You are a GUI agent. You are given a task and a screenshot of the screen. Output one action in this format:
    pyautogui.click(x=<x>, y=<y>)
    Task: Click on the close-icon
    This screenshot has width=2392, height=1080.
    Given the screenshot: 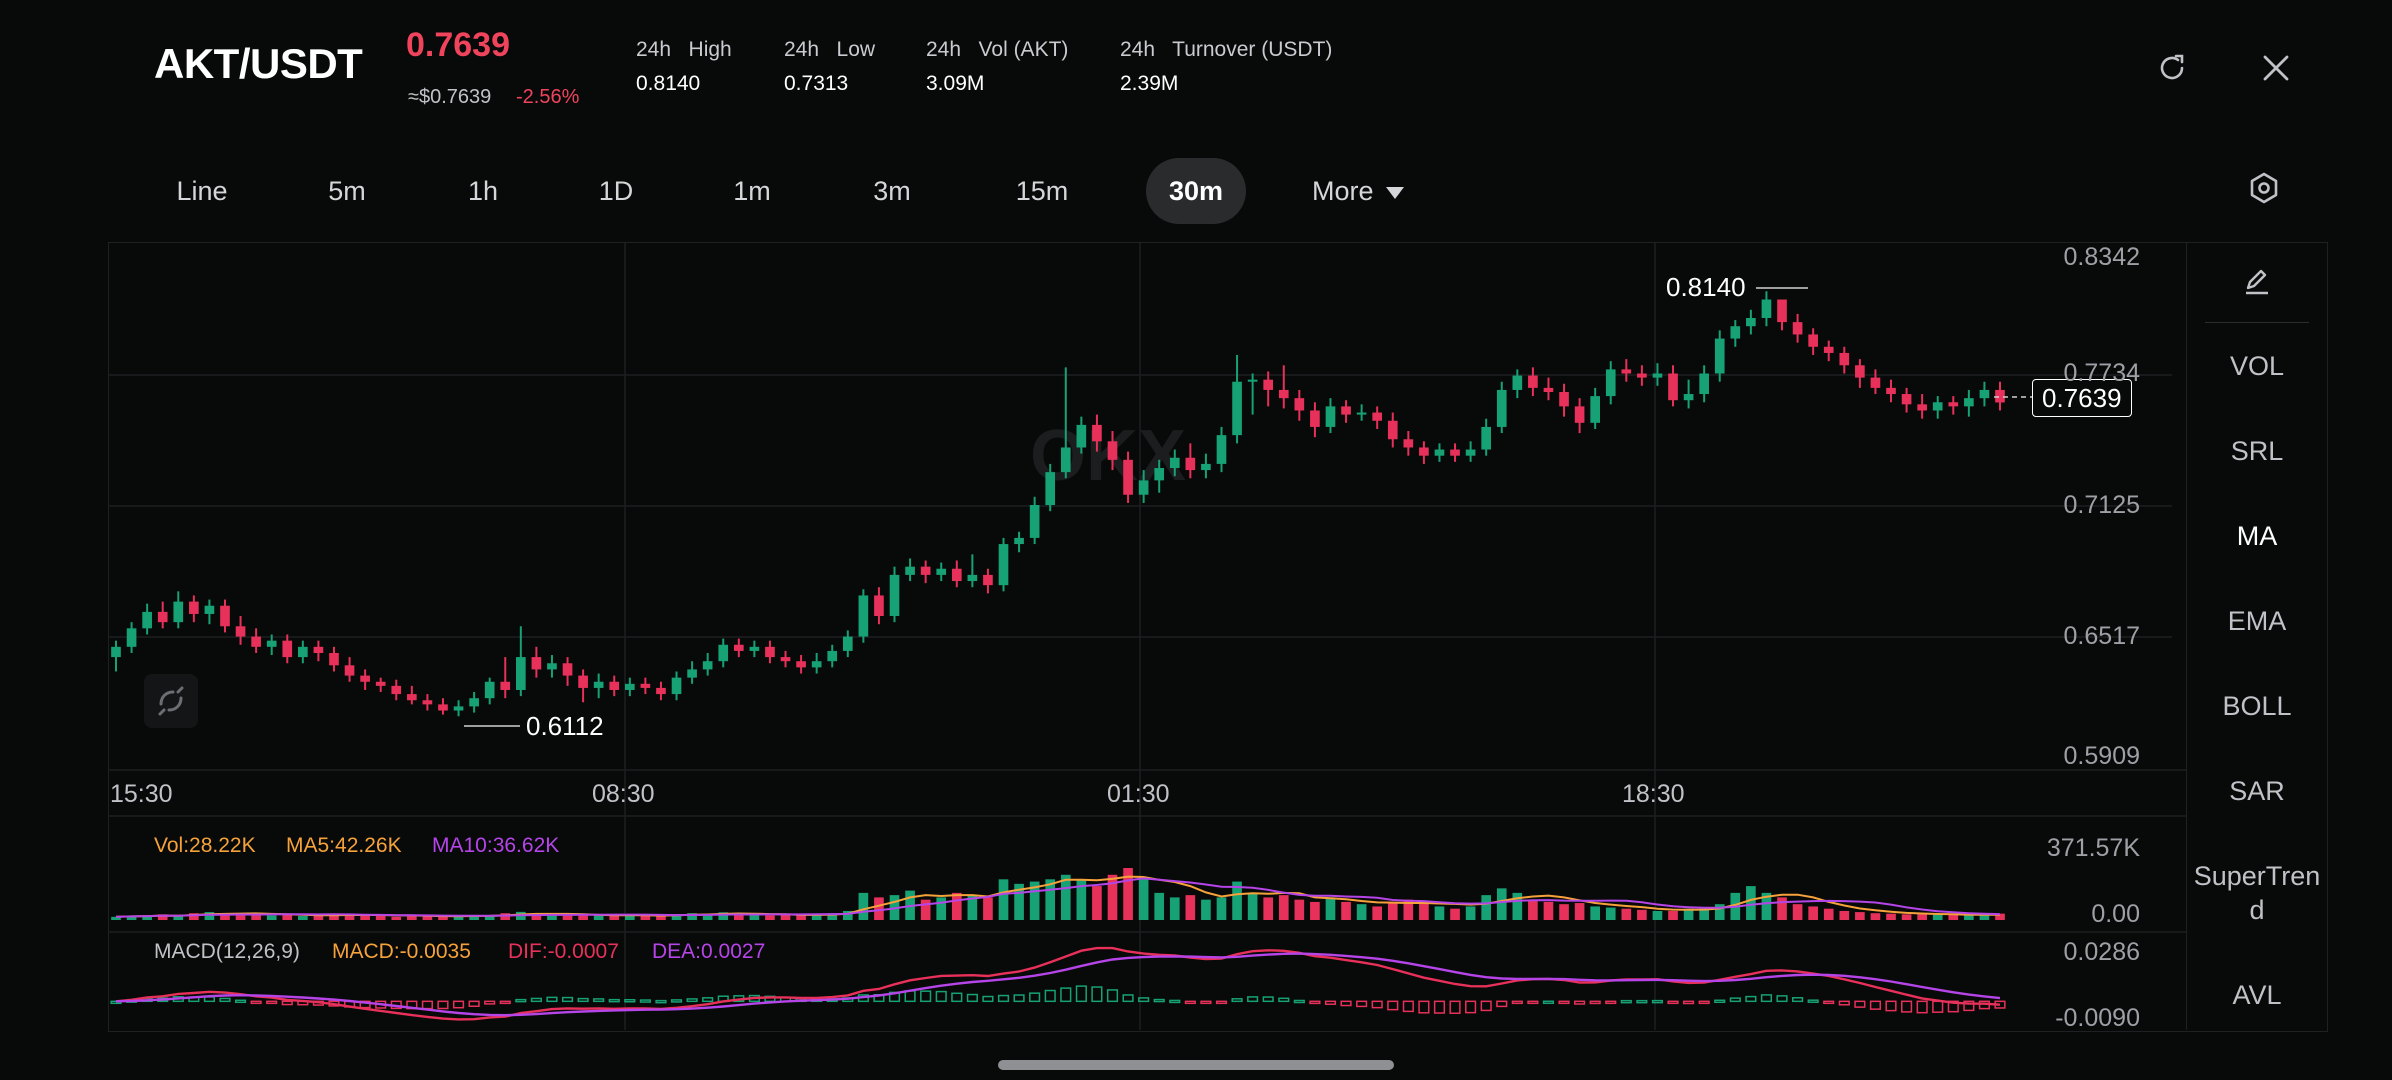 What is the action you would take?
    pyautogui.click(x=2276, y=68)
    